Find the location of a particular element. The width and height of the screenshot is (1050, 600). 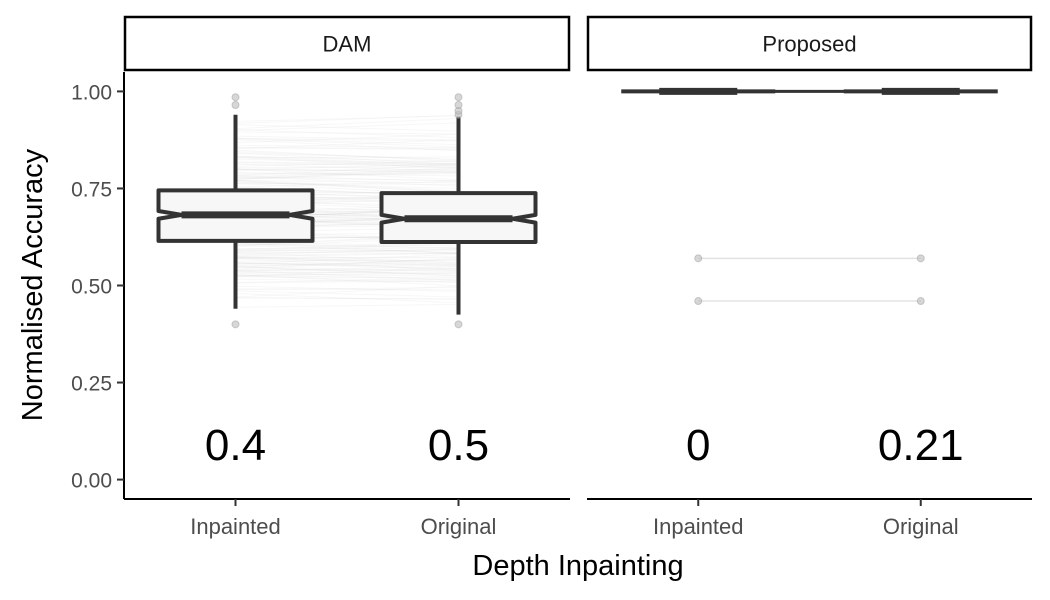

y-tick-label: 0.25 is located at coordinates (91, 384).